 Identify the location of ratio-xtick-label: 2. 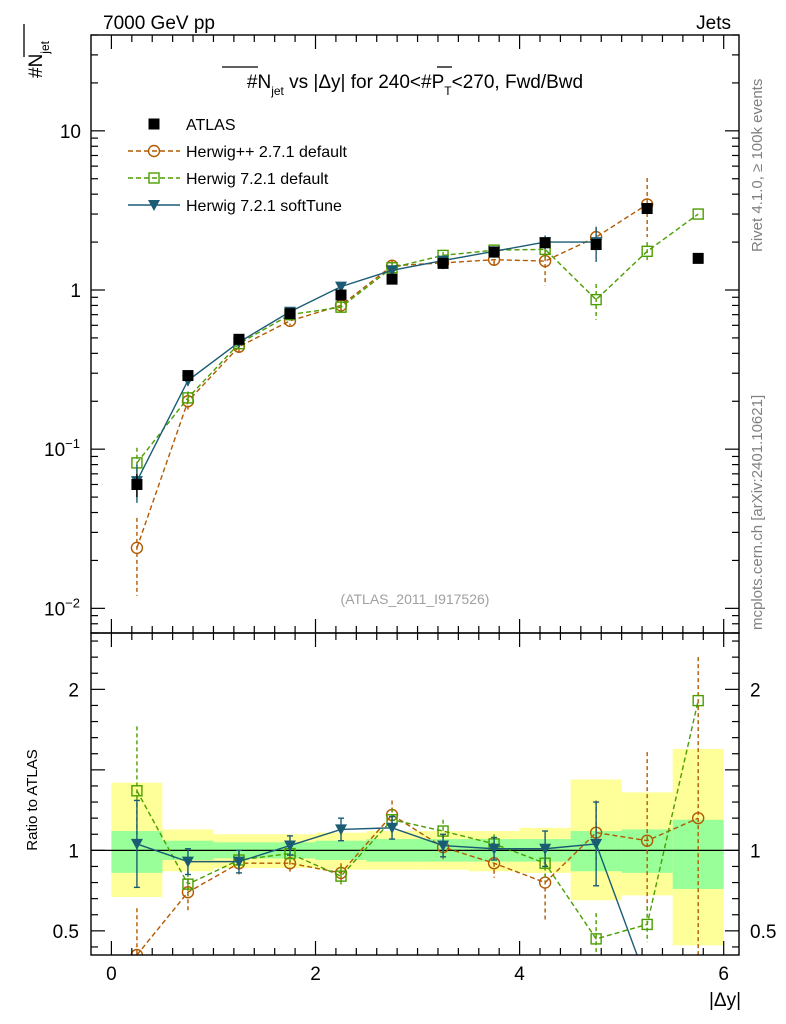
(315, 974).